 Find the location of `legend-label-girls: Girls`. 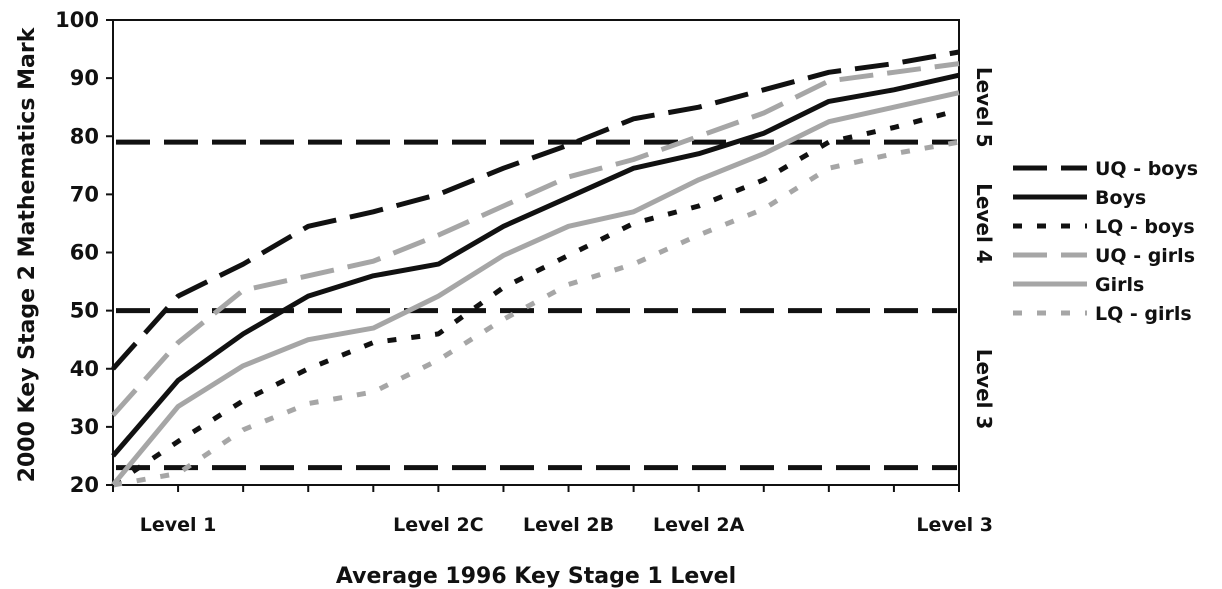

legend-label-girls: Girls is located at coordinates (1119, 285).